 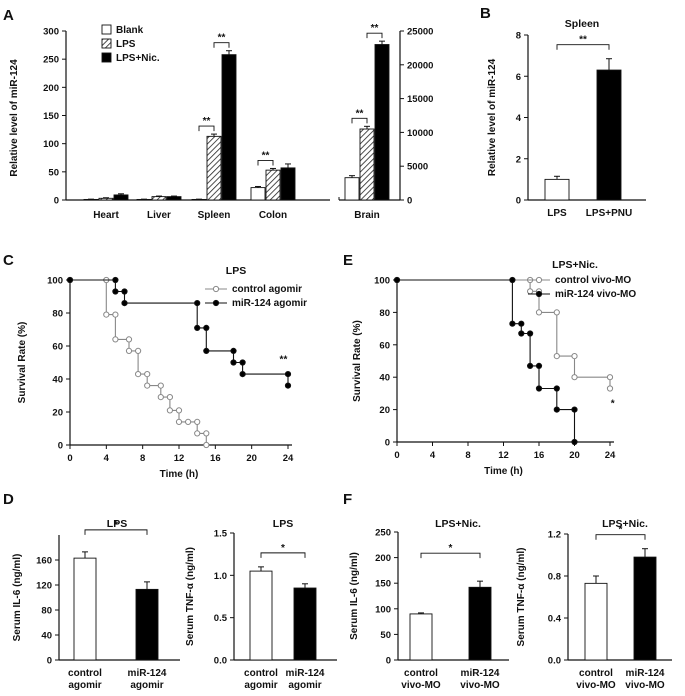 I want to click on c-y-axis-label: Survival Rate (%), so click(x=22, y=363).